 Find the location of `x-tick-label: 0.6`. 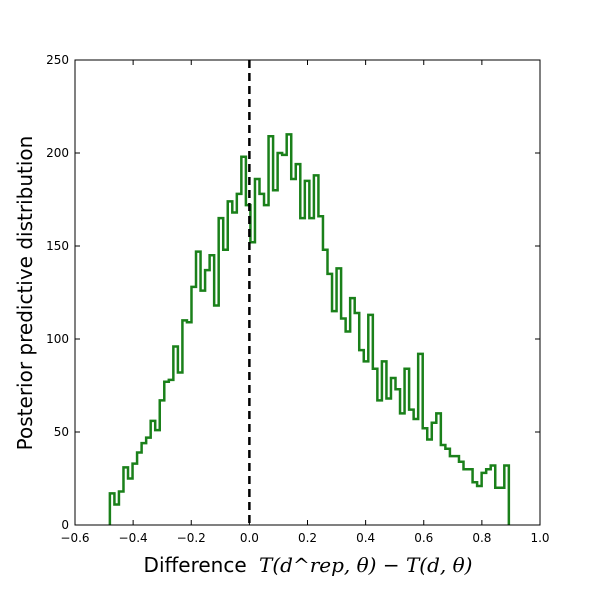

x-tick-label: 0.6 is located at coordinates (423, 538).